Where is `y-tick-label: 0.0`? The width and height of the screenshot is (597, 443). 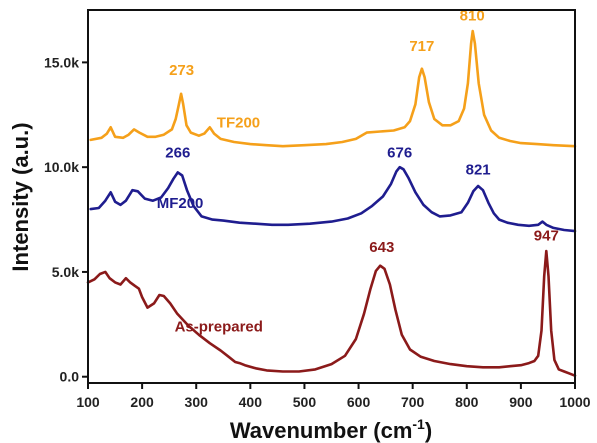
y-tick-label: 0.0 is located at coordinates (70, 377).